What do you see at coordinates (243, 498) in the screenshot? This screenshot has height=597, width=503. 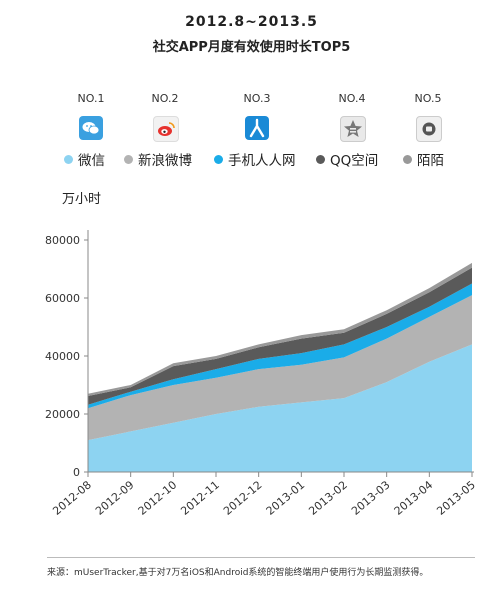 I see `x-tick-label: 2012-12` at bounding box center [243, 498].